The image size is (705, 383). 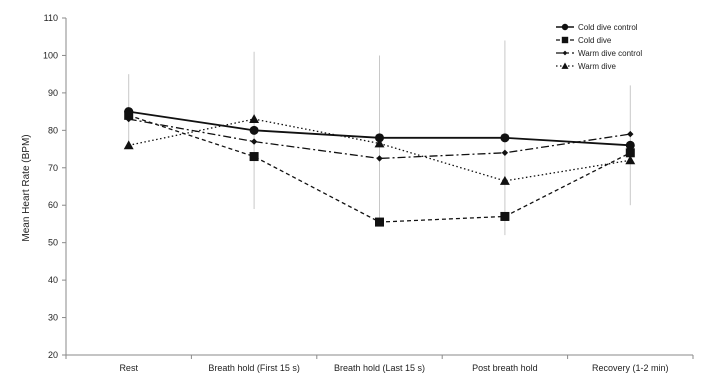 I want to click on y-tick-label: 80, so click(x=53, y=130).